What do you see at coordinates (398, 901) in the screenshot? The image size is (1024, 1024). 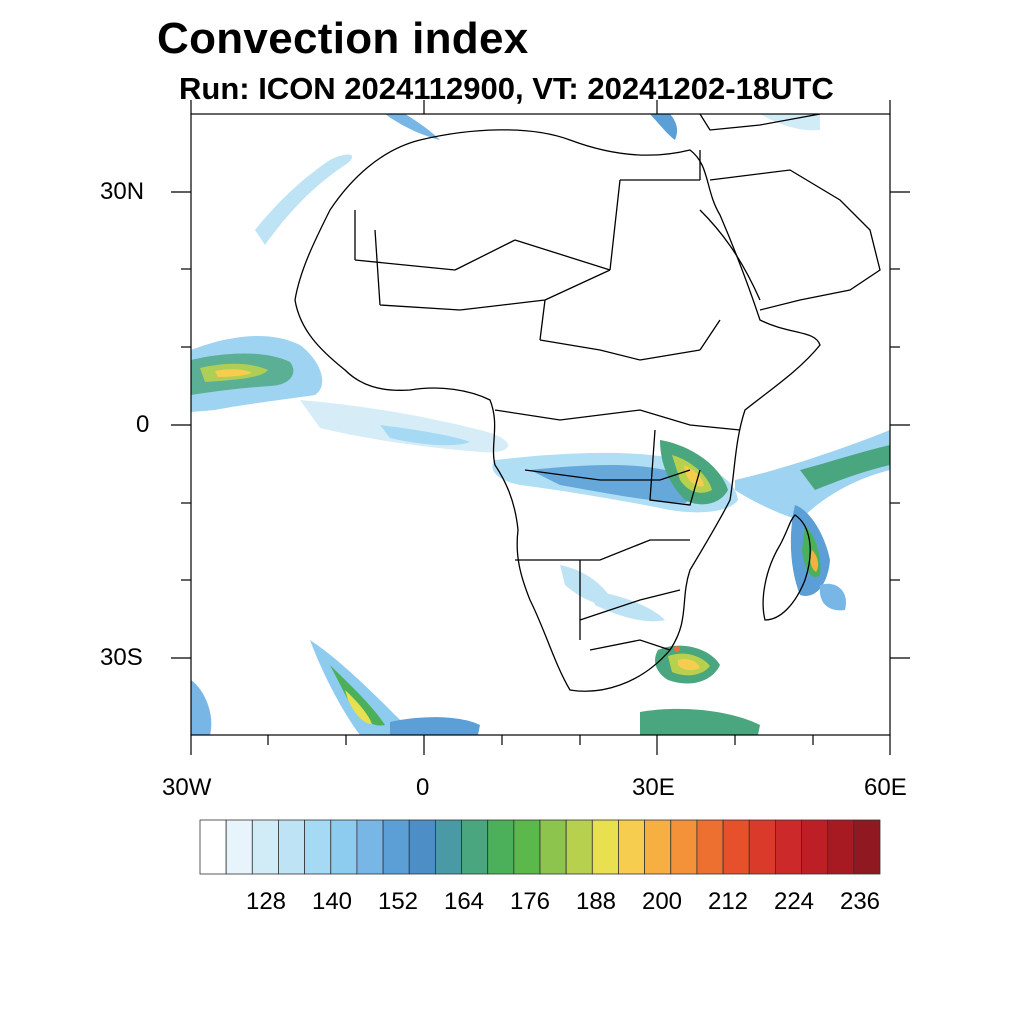 I see `colorbar-label: 152` at bounding box center [398, 901].